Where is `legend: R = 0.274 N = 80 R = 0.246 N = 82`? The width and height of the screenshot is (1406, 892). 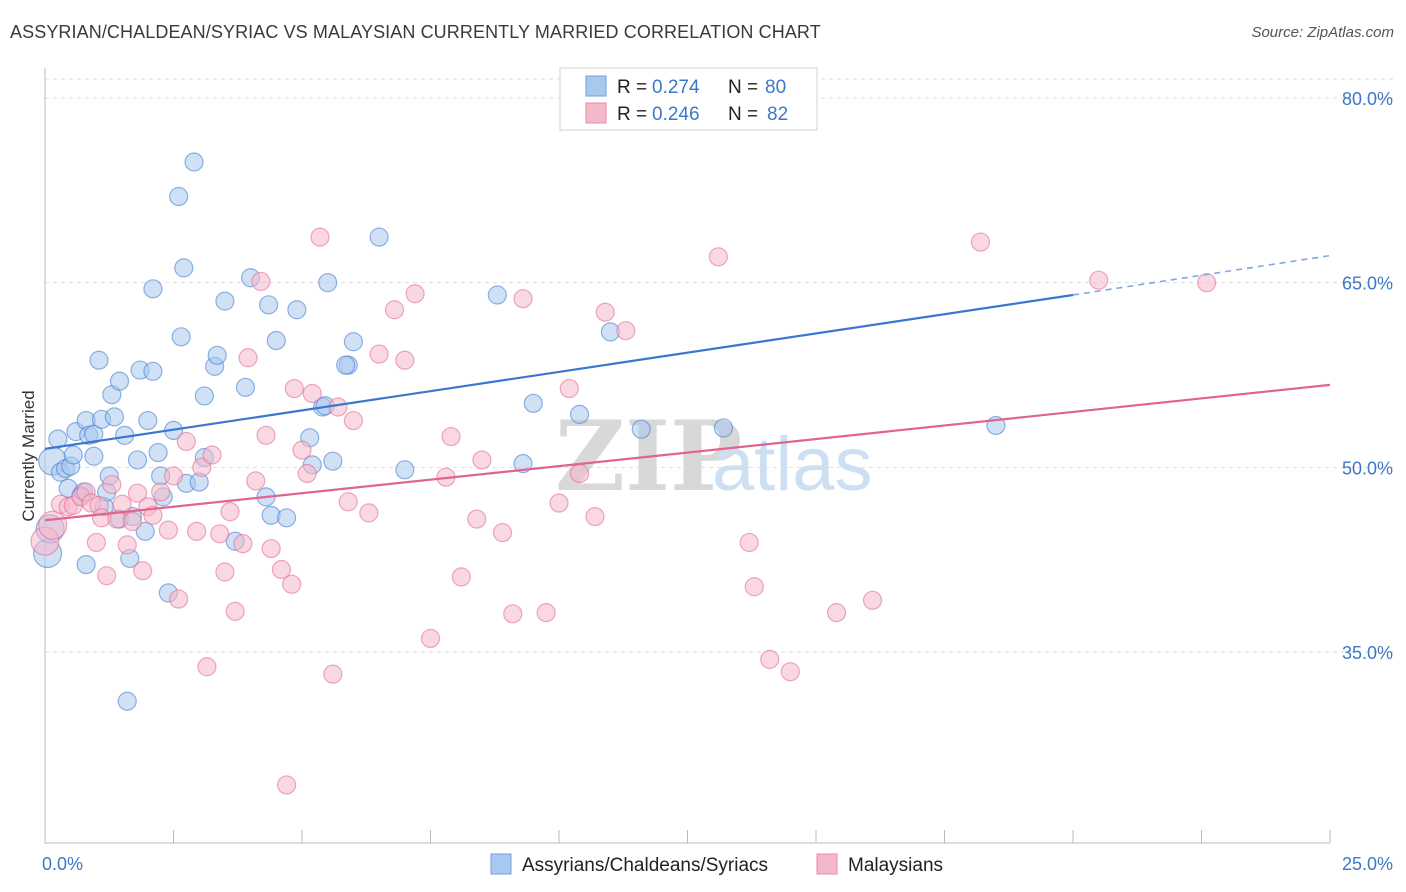 legend: R = 0.274 N = 80 R = 0.246 N = 82 is located at coordinates (688, 99).